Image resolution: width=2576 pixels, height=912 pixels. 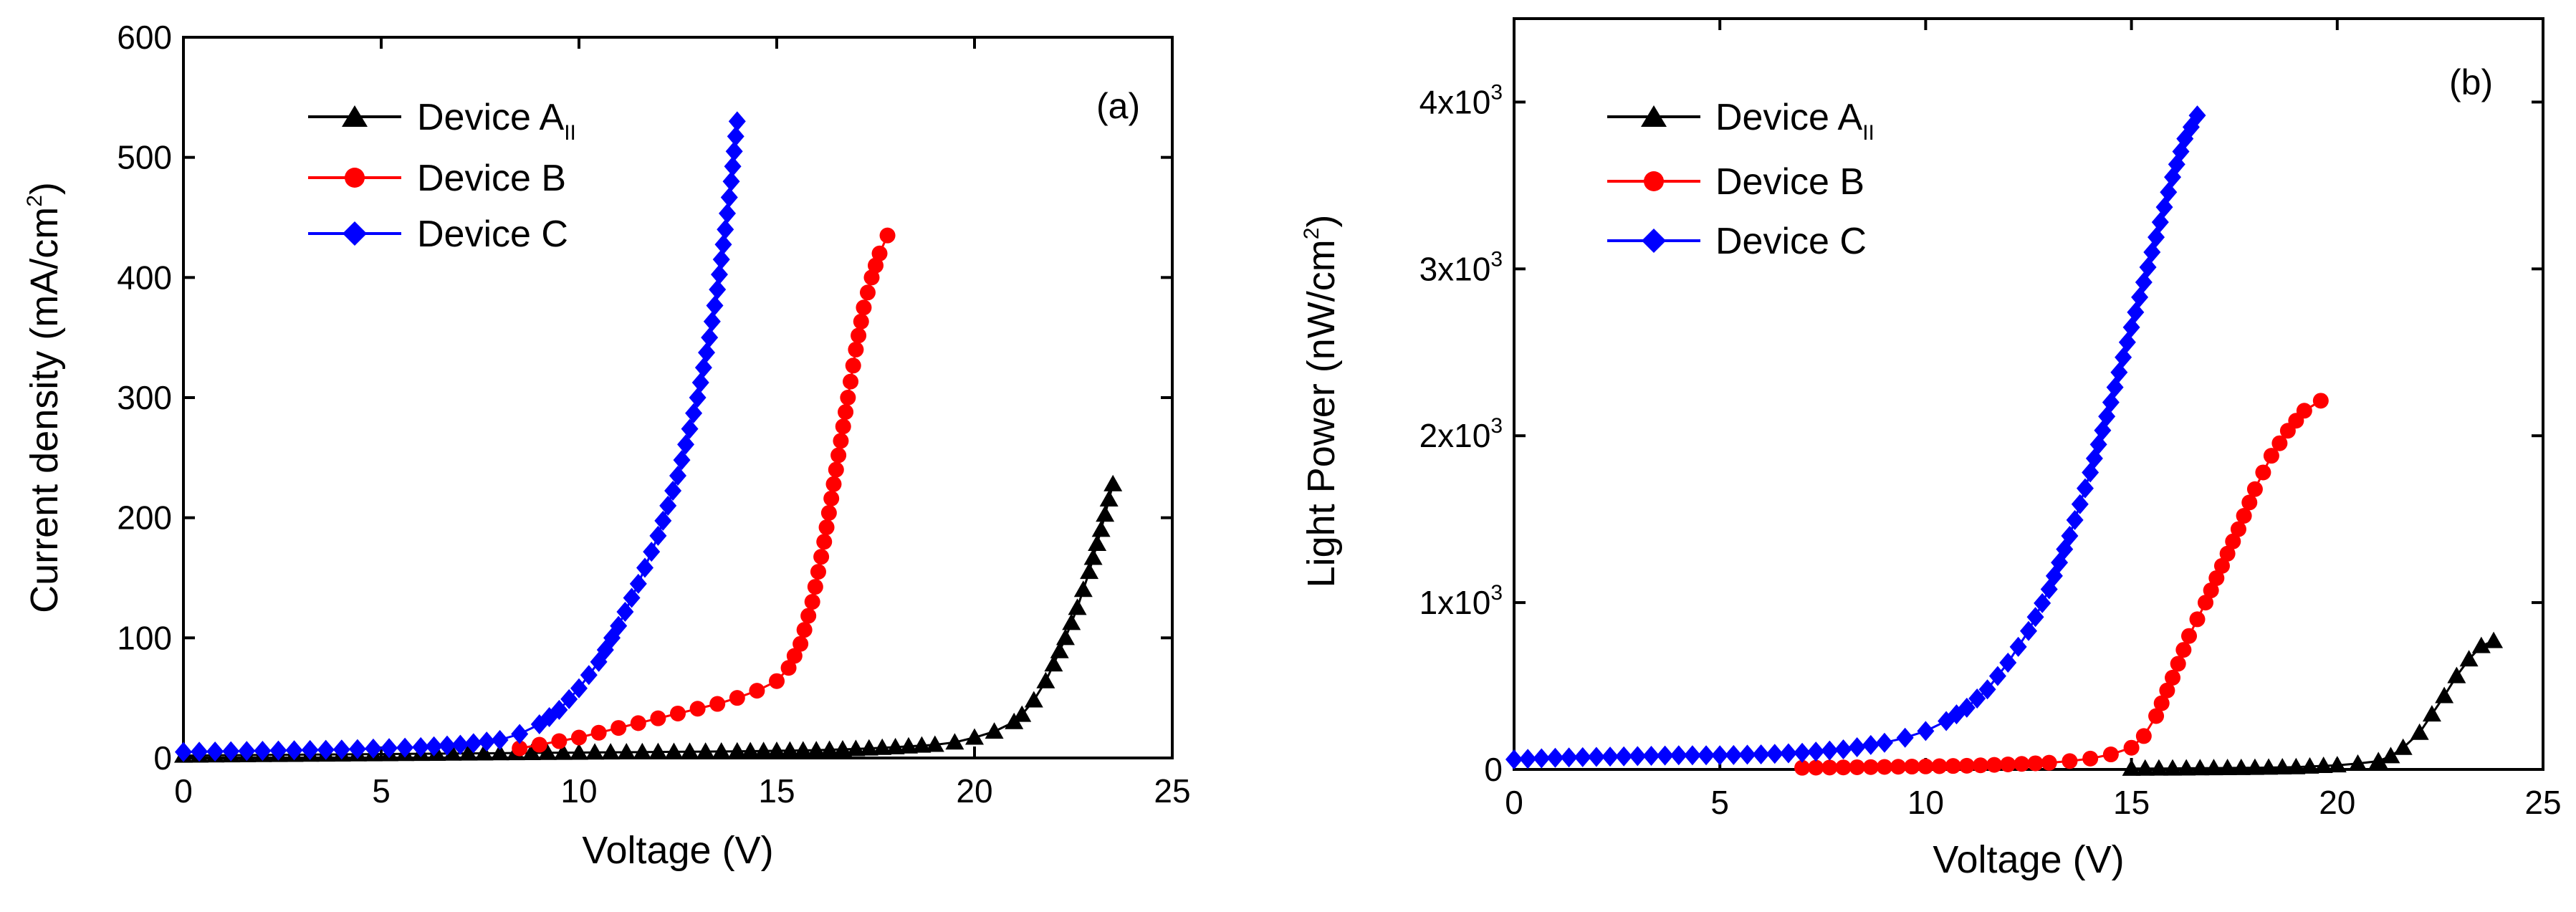 What do you see at coordinates (1737, 241) in the screenshot?
I see `legend-entry-b-2: Device C` at bounding box center [1737, 241].